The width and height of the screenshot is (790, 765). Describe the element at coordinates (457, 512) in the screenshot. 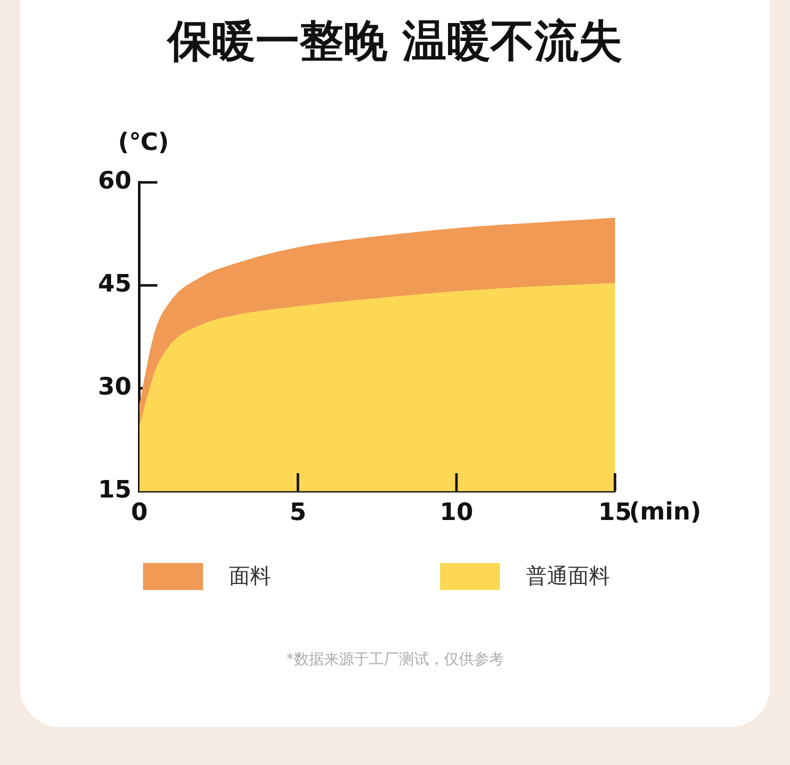

I see `x-tick-label: 10` at that location.